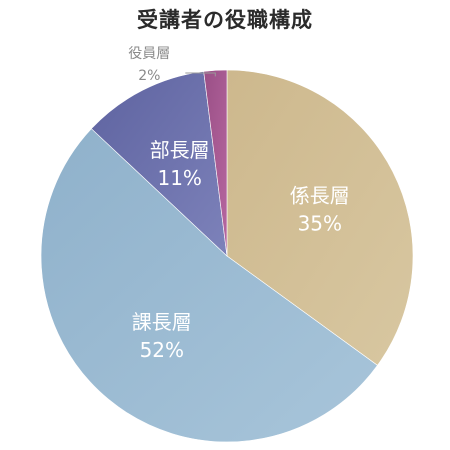 This screenshot has height=450, width=450. What do you see at coordinates (149, 76) in the screenshot?
I see `callout-value-label: 2%` at bounding box center [149, 76].